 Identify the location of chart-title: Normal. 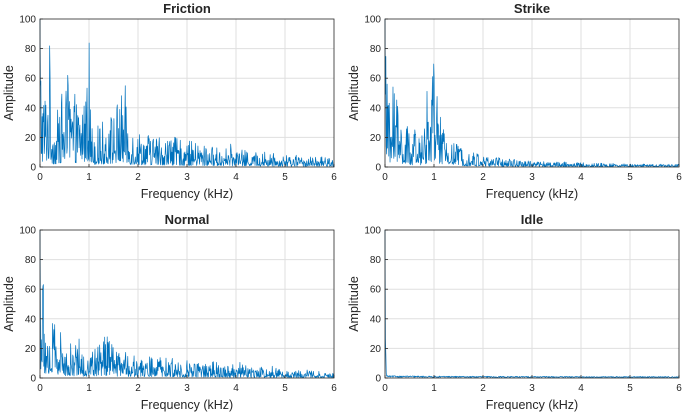
(187, 219).